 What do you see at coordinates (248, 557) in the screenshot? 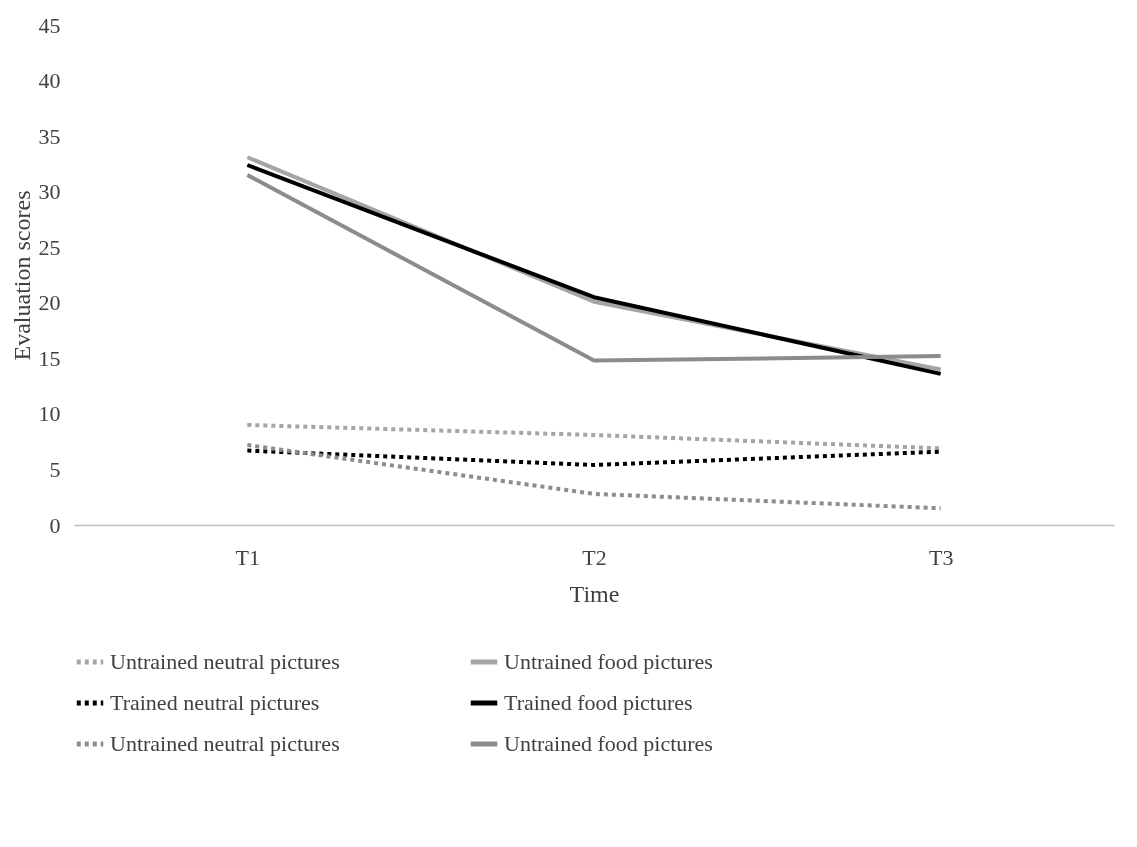
I see `x-tick-label: T1` at bounding box center [248, 557].